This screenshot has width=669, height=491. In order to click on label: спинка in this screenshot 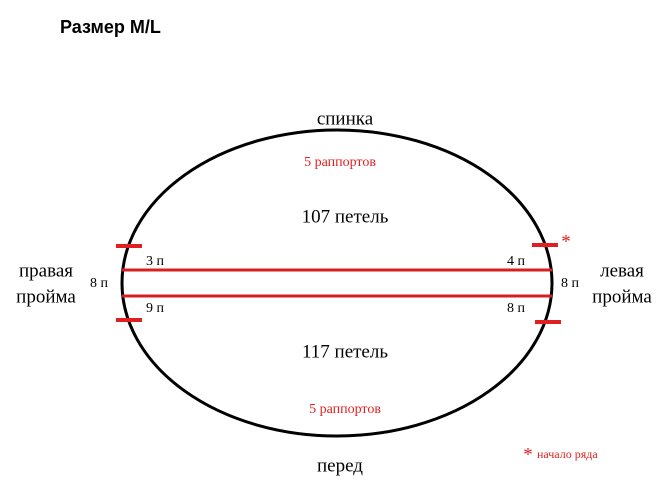, I will do `click(345, 118)`.